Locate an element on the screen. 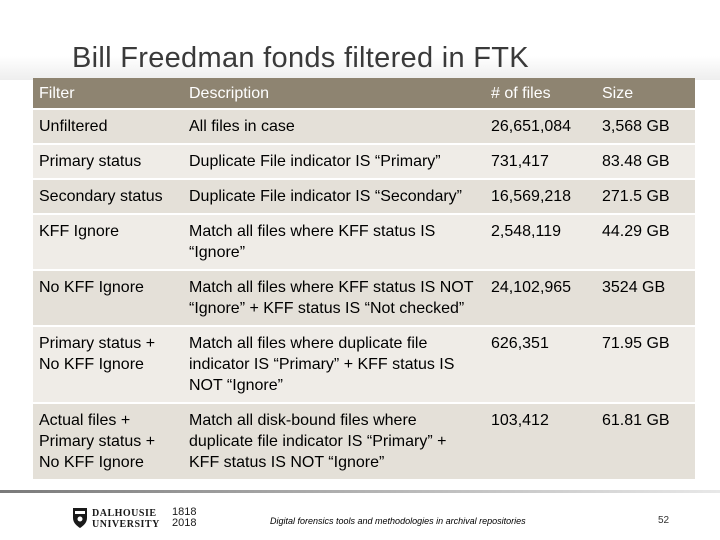 The height and width of the screenshot is (540, 720). cell-file-count: 26,651,084 is located at coordinates (540, 127).